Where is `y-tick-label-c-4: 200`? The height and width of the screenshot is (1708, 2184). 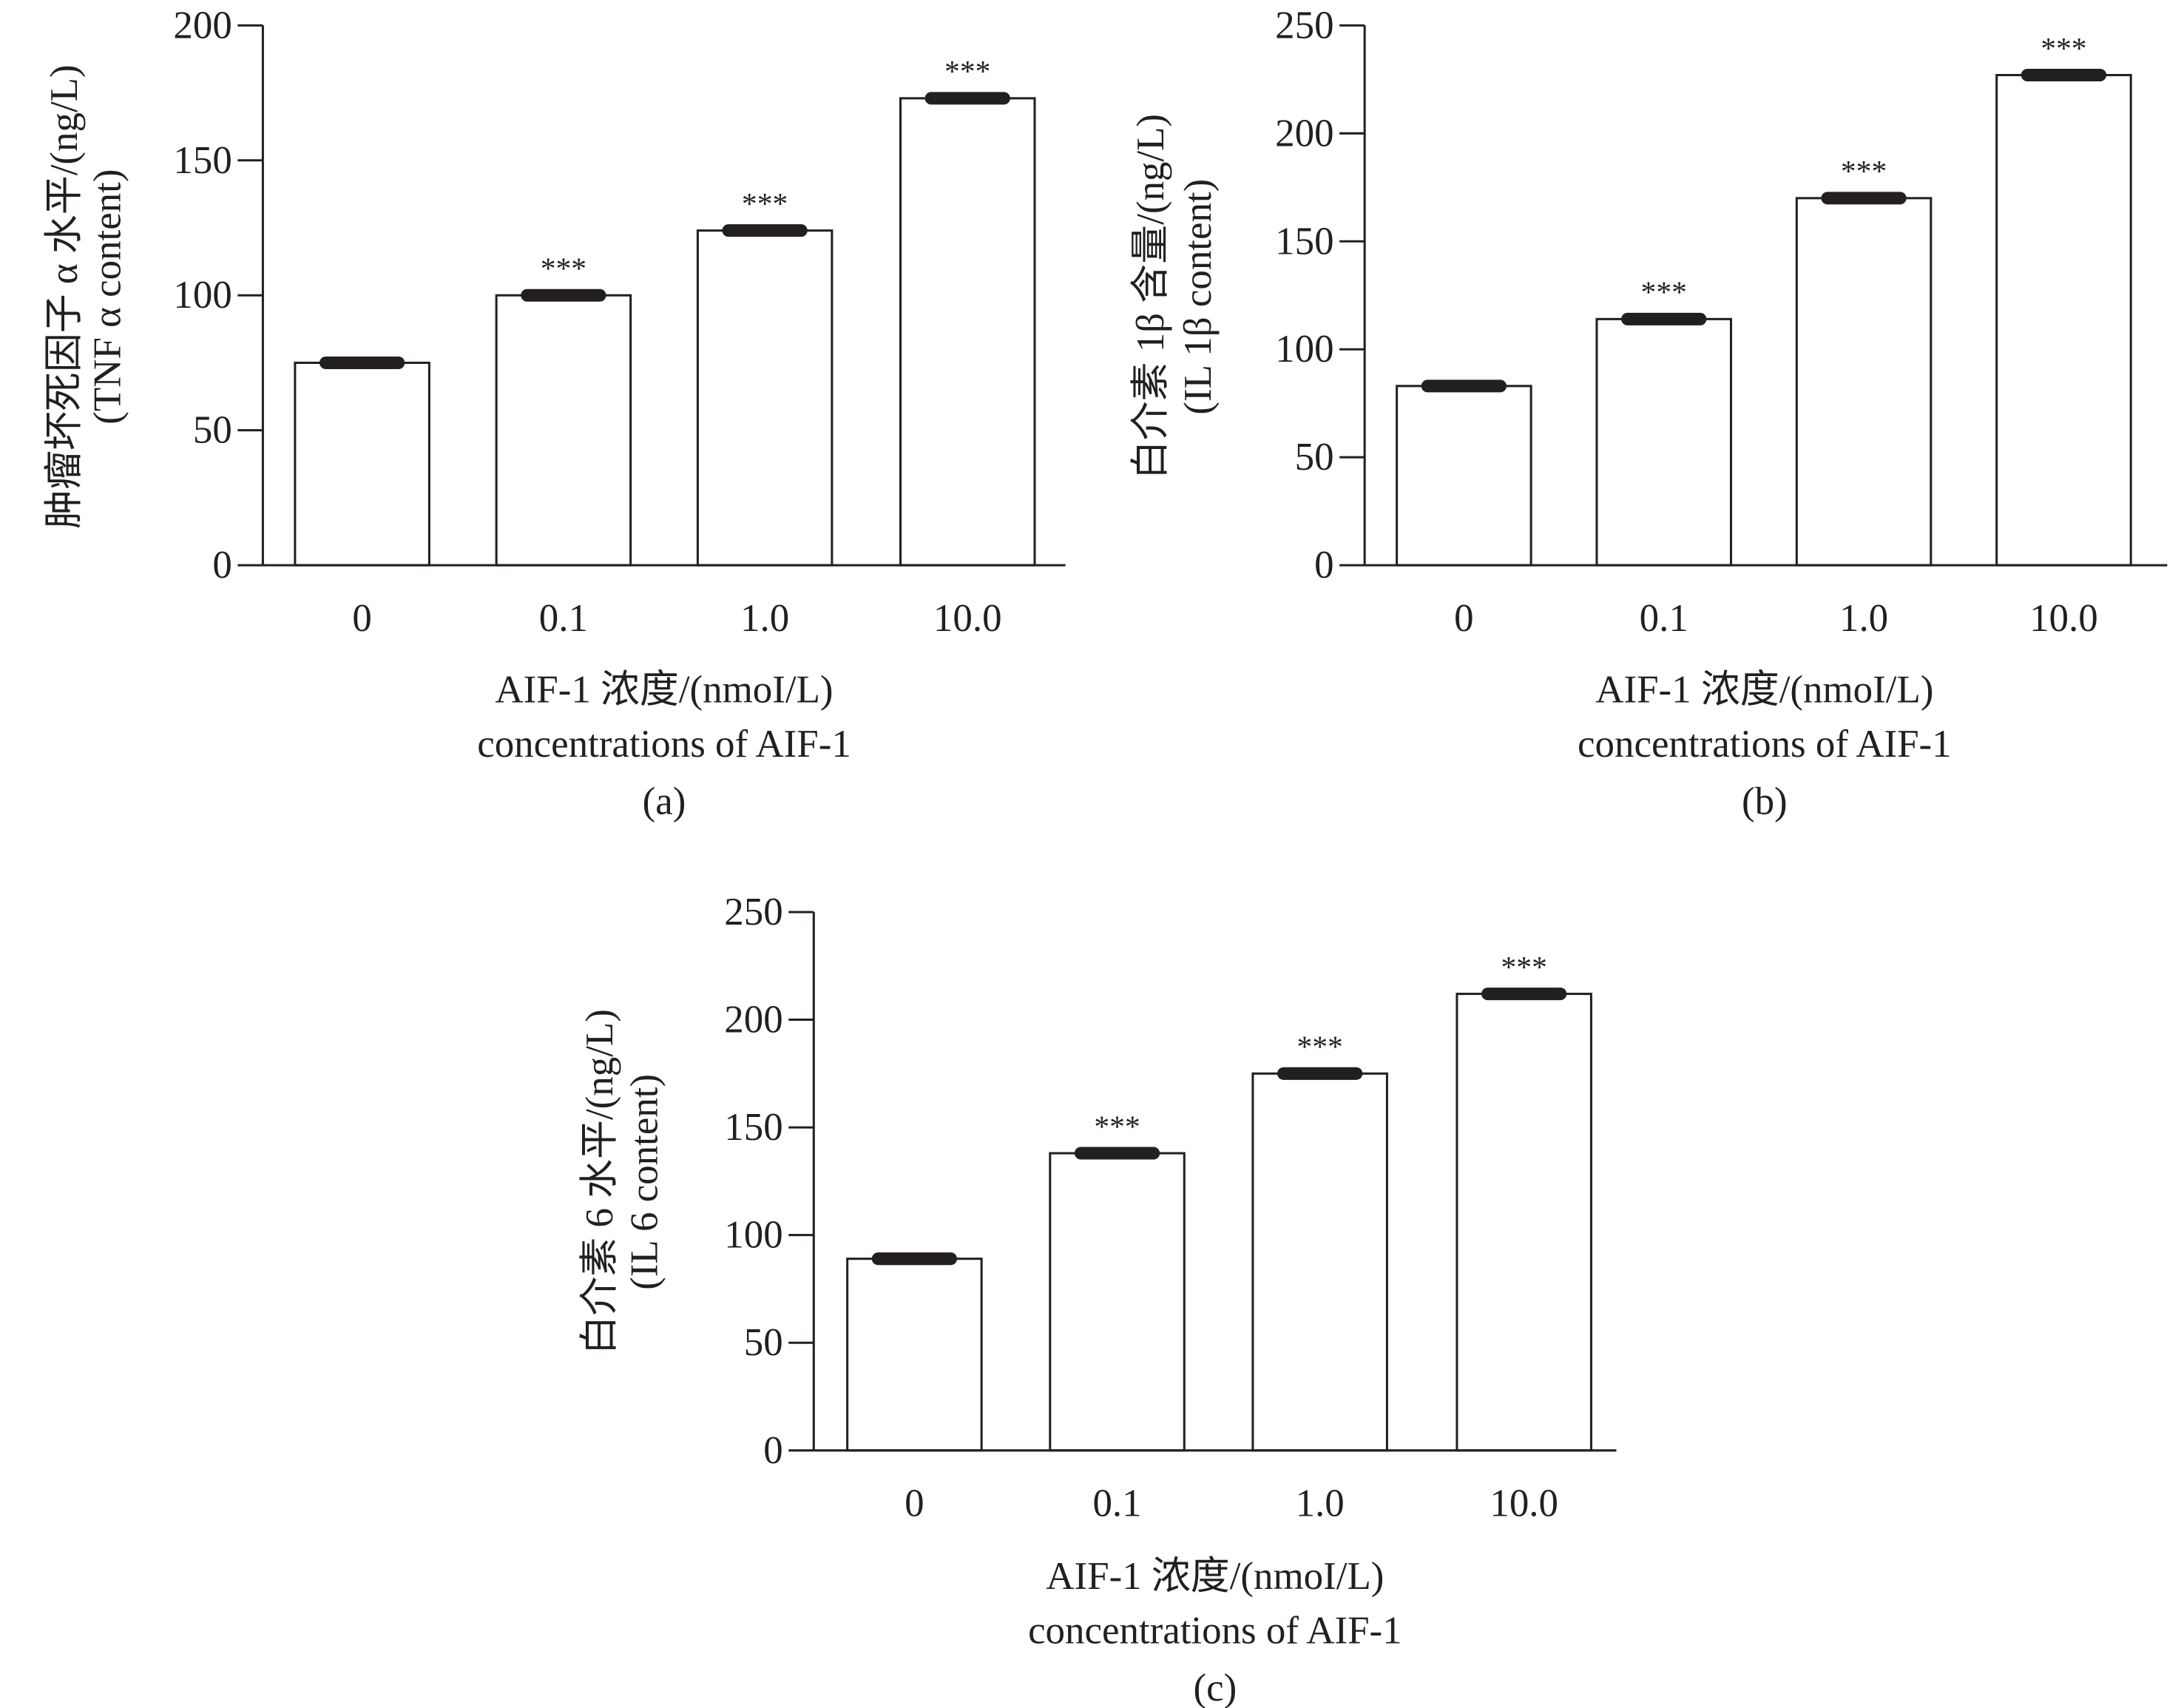
y-tick-label-c-4: 200 is located at coordinates (753, 1020).